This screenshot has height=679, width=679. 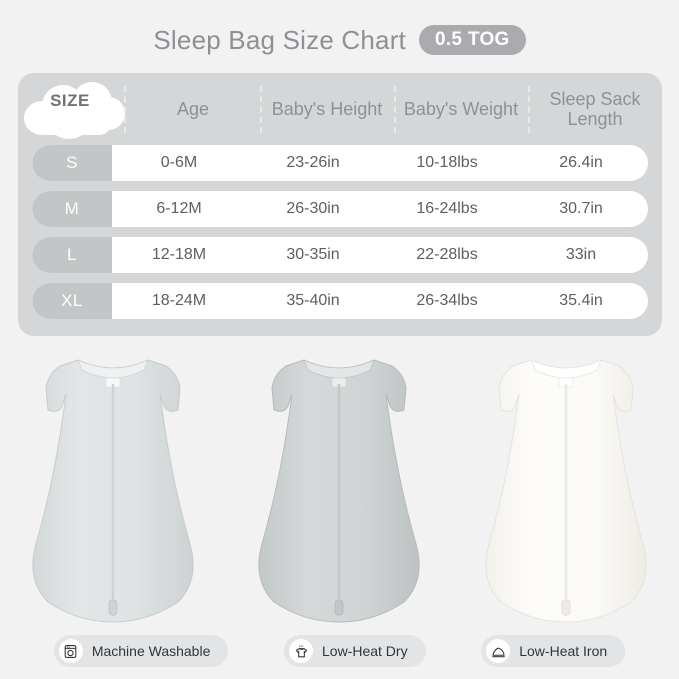 I want to click on size-badge: XL, so click(x=72, y=301).